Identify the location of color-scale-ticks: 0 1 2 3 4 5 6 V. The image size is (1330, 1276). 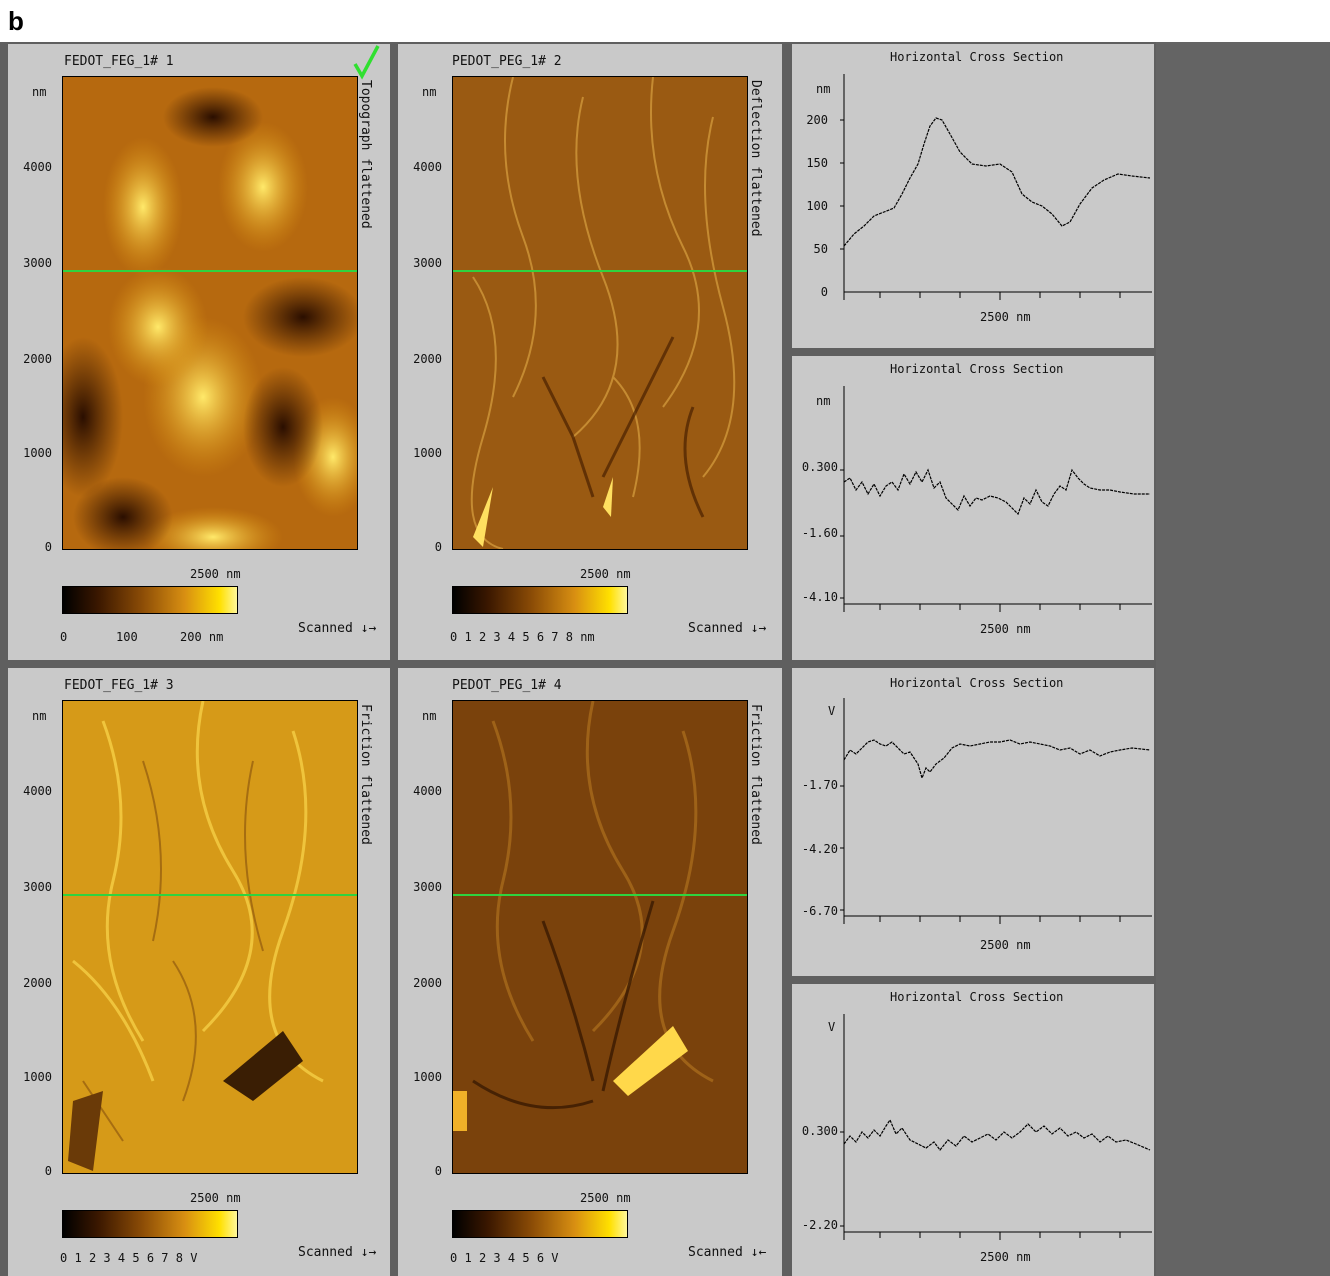
(504, 1258).